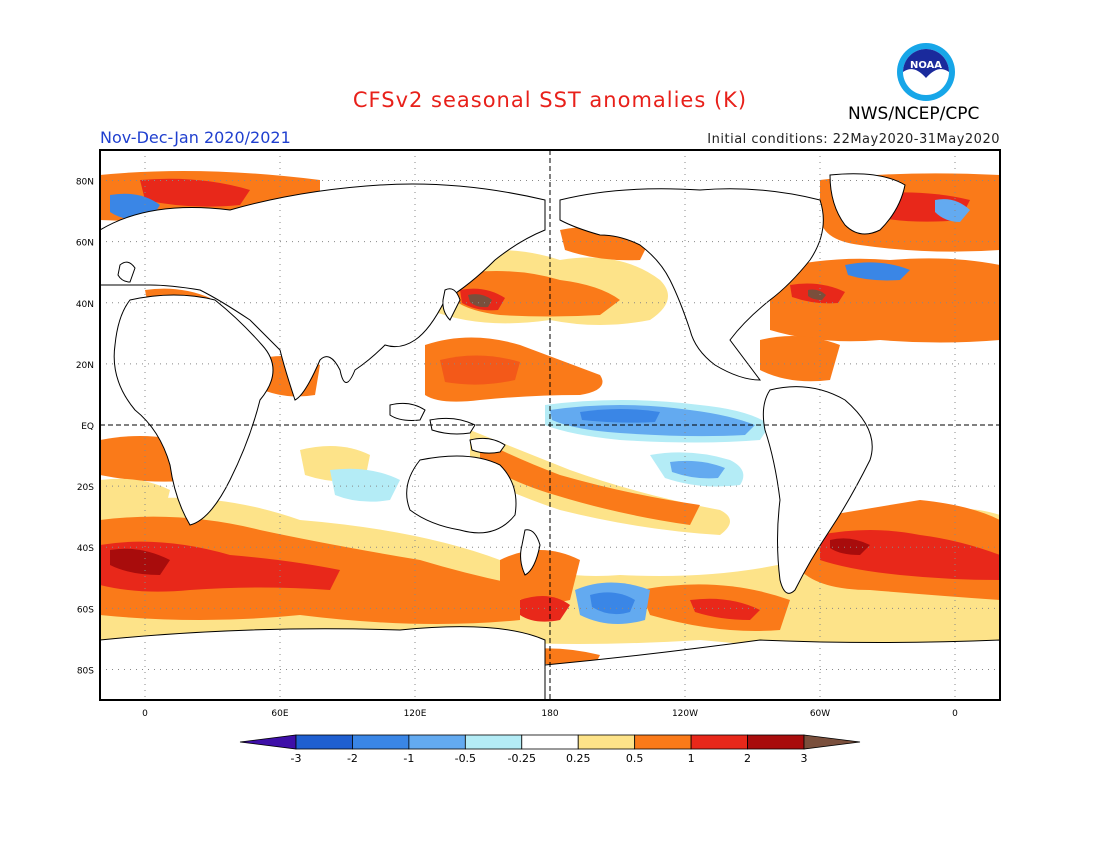 This screenshot has height=850, width=1100. Describe the element at coordinates (85, 671) in the screenshot. I see `lat-tick-label: 80S` at that location.